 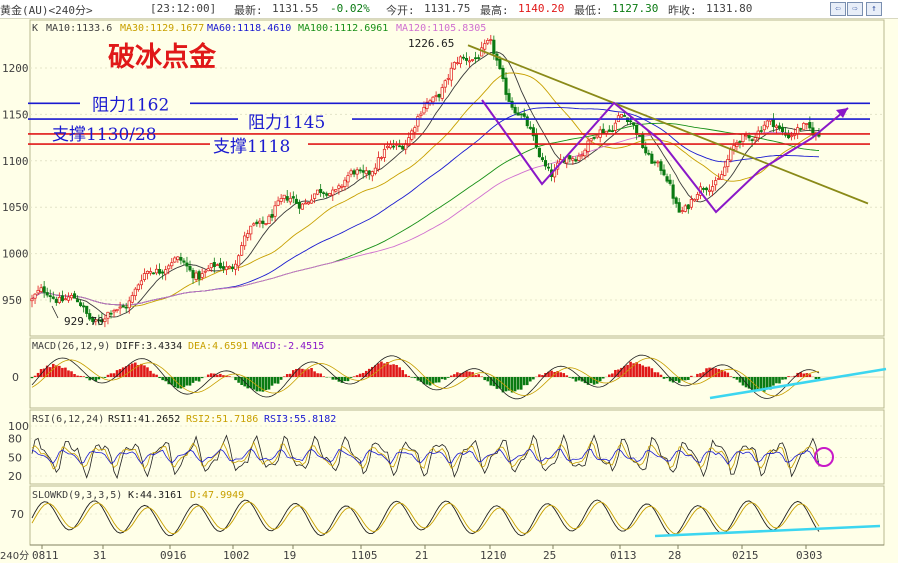 What do you see at coordinates (855, 9) in the screenshot?
I see `scroll-right-button: ⇨` at bounding box center [855, 9].